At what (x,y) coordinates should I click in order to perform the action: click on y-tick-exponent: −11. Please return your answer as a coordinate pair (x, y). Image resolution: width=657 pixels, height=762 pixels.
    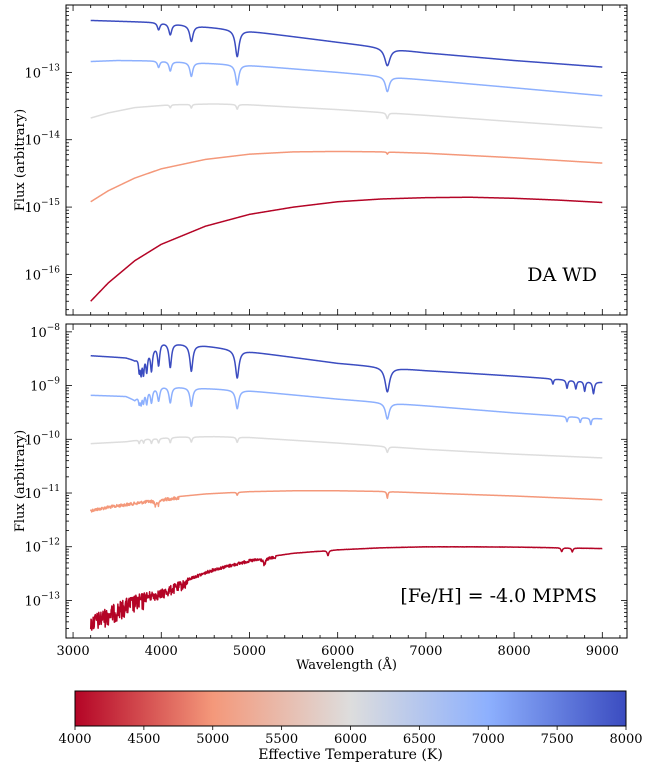
    Looking at the image, I should click on (50, 489).